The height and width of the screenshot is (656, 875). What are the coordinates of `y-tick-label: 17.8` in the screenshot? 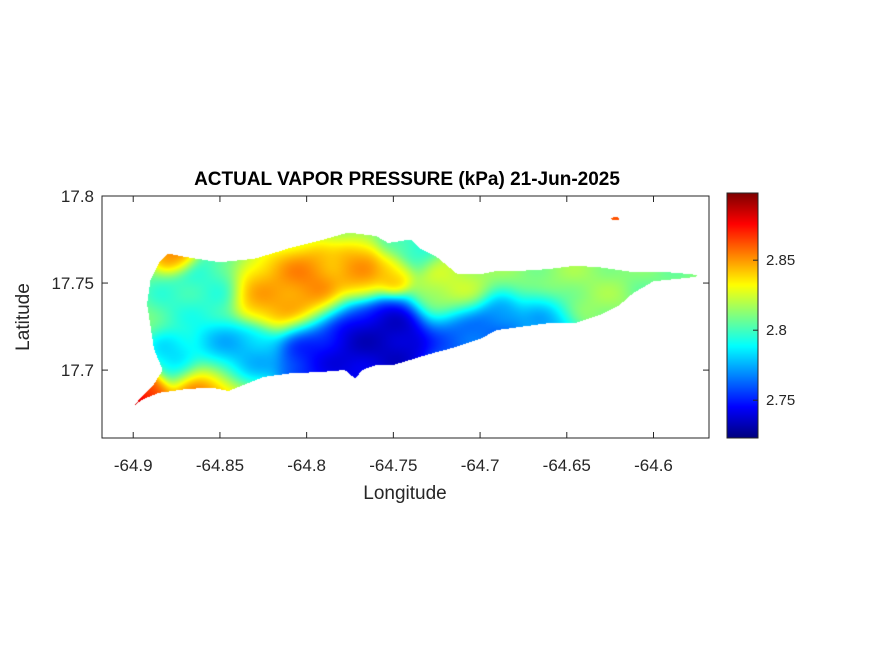 It's located at (77, 196).